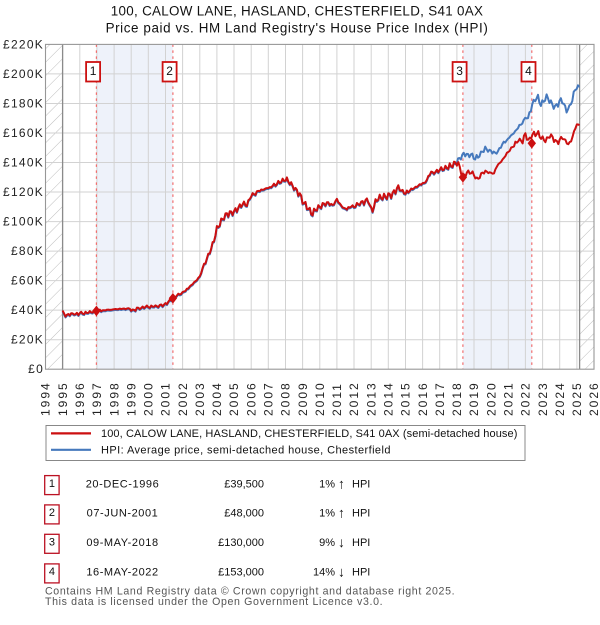 The height and width of the screenshot is (625, 600). Describe the element at coordinates (244, 514) in the screenshot. I see `svg-text: £48,000` at that location.